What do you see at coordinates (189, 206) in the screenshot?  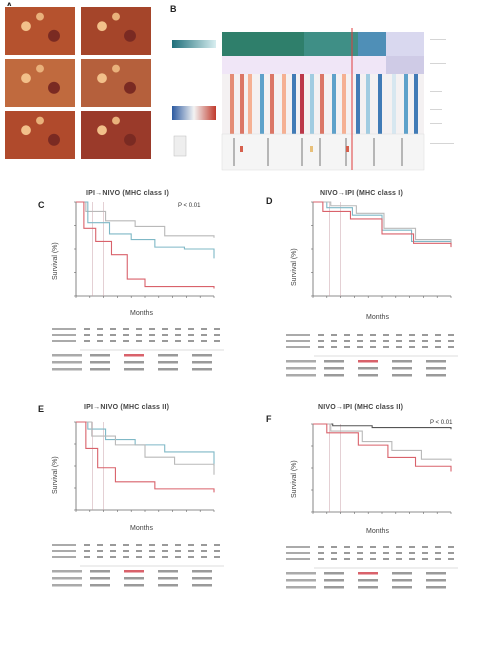 I see `panel-c-pvalue: P < 0.01` at bounding box center [189, 206].